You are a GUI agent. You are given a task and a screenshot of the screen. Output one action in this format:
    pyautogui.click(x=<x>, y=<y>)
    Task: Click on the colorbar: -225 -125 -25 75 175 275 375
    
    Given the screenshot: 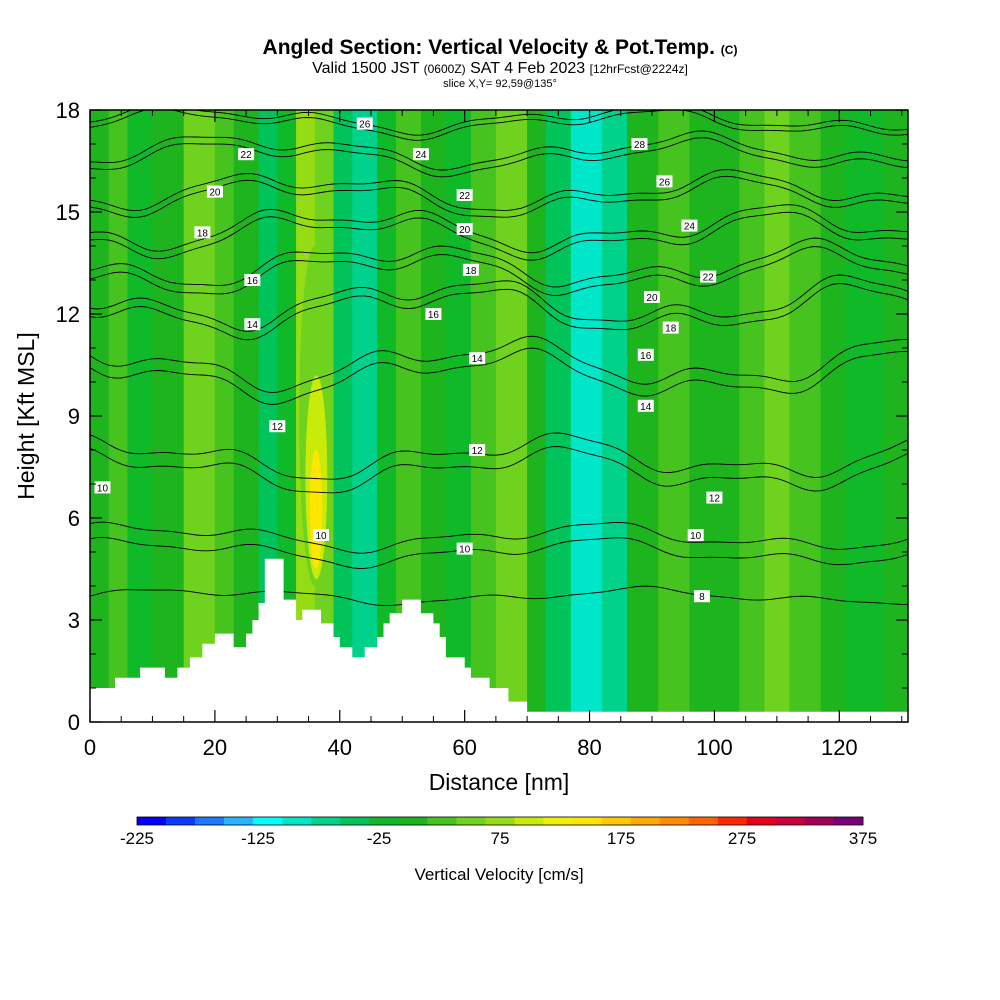 What is the action you would take?
    pyautogui.click(x=498, y=832)
    